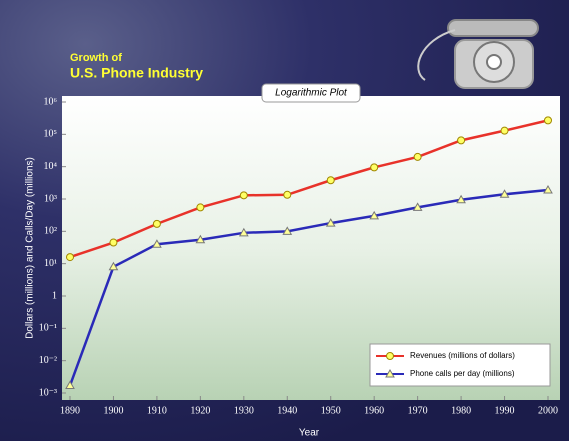 The width and height of the screenshot is (569, 441). Describe the element at coordinates (48, 360) in the screenshot. I see `y-tick-label: 10⁻²` at that location.